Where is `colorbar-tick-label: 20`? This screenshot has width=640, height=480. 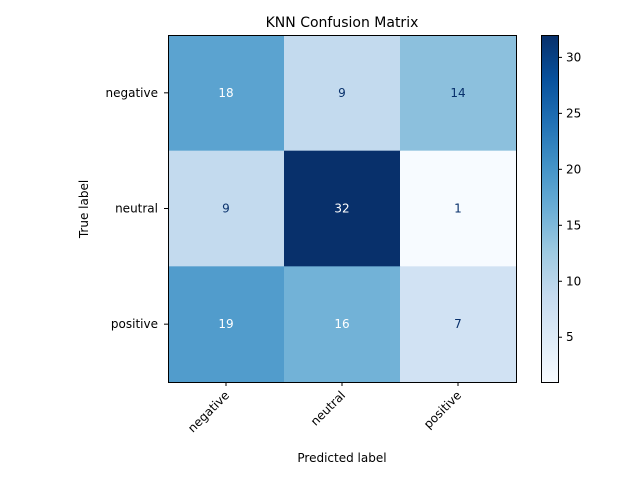 colorbar-tick-label: 20 is located at coordinates (573, 169).